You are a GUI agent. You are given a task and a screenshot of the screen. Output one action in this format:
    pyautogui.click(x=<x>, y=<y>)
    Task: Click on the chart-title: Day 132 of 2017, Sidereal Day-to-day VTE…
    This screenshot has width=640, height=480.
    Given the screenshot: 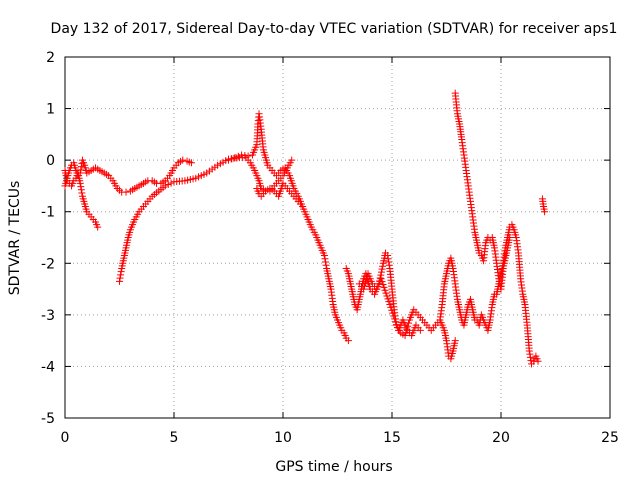 What is the action you would take?
    pyautogui.click(x=334, y=29)
    